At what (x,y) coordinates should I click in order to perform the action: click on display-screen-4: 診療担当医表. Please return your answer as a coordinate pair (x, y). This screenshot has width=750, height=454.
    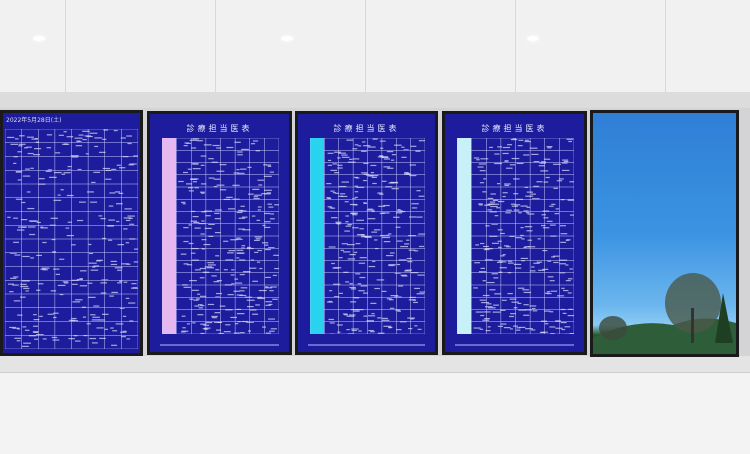
    Looking at the image, I should click on (514, 233).